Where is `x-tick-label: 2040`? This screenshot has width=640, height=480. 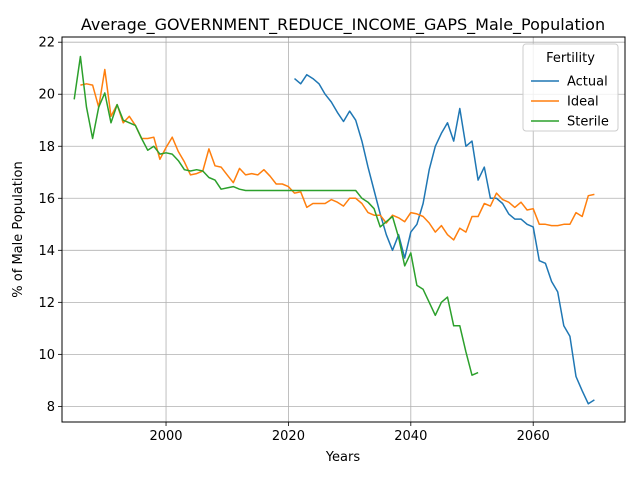
x-tick-label: 2040 is located at coordinates (410, 436).